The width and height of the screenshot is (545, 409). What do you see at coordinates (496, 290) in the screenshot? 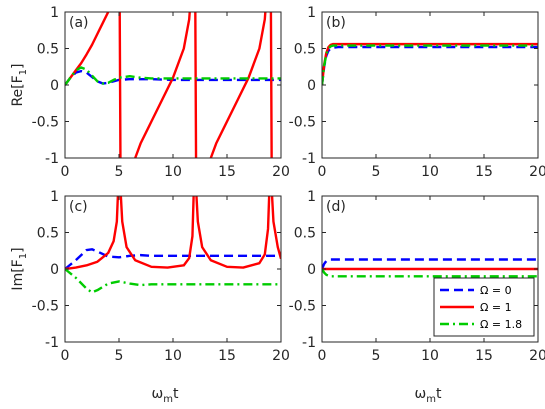
I see `legend-entry: Ω = 0` at bounding box center [496, 290].